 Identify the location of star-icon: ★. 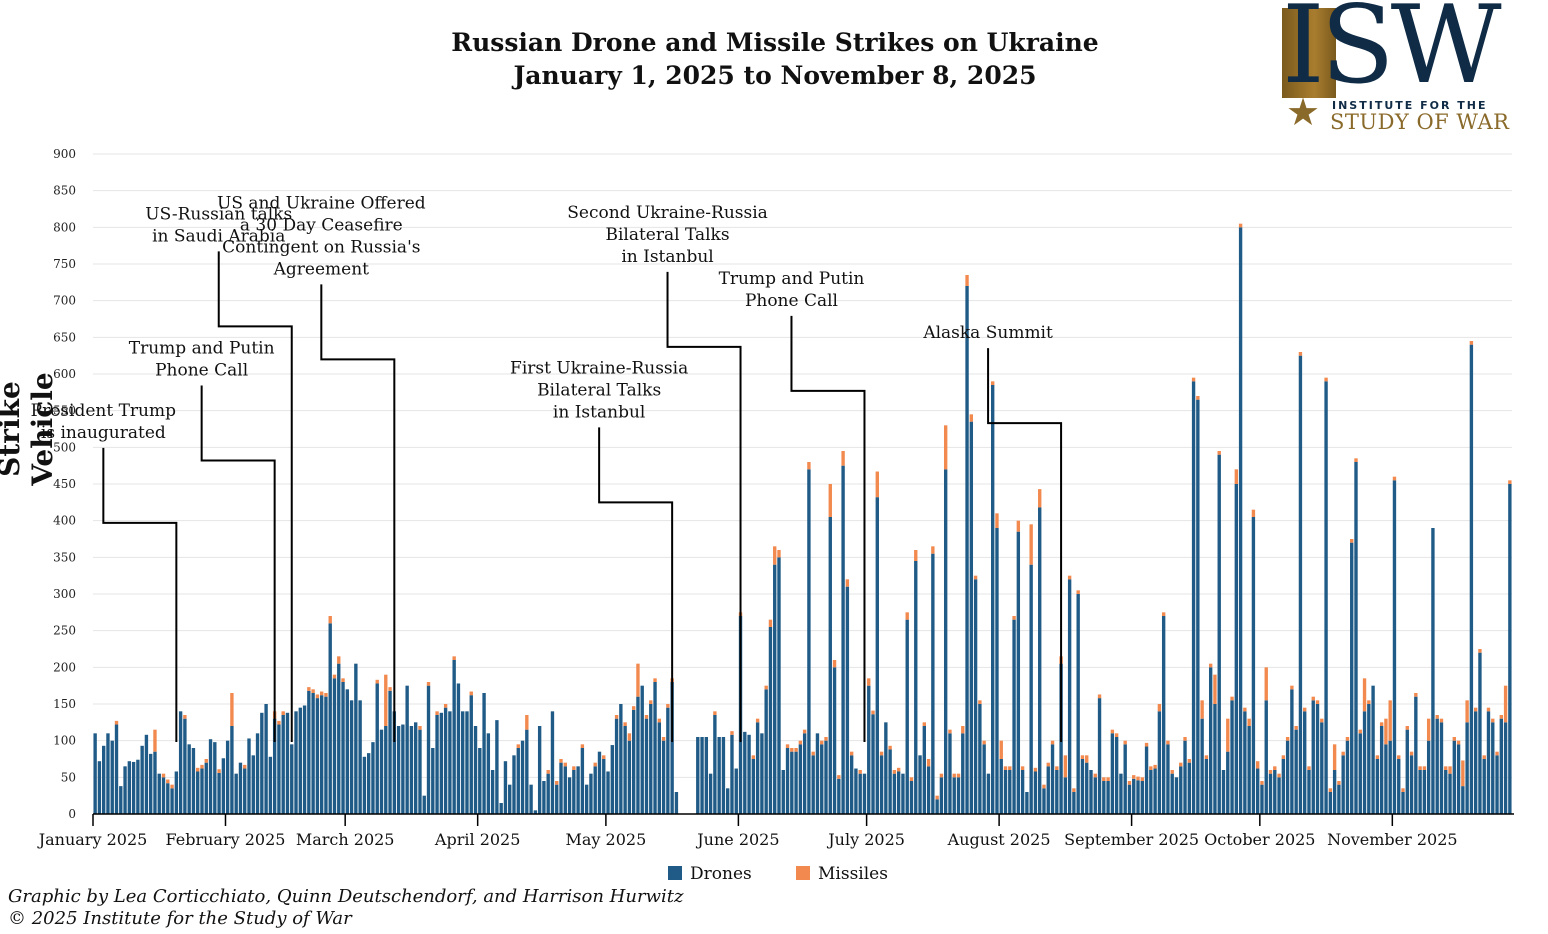
(1303, 112).